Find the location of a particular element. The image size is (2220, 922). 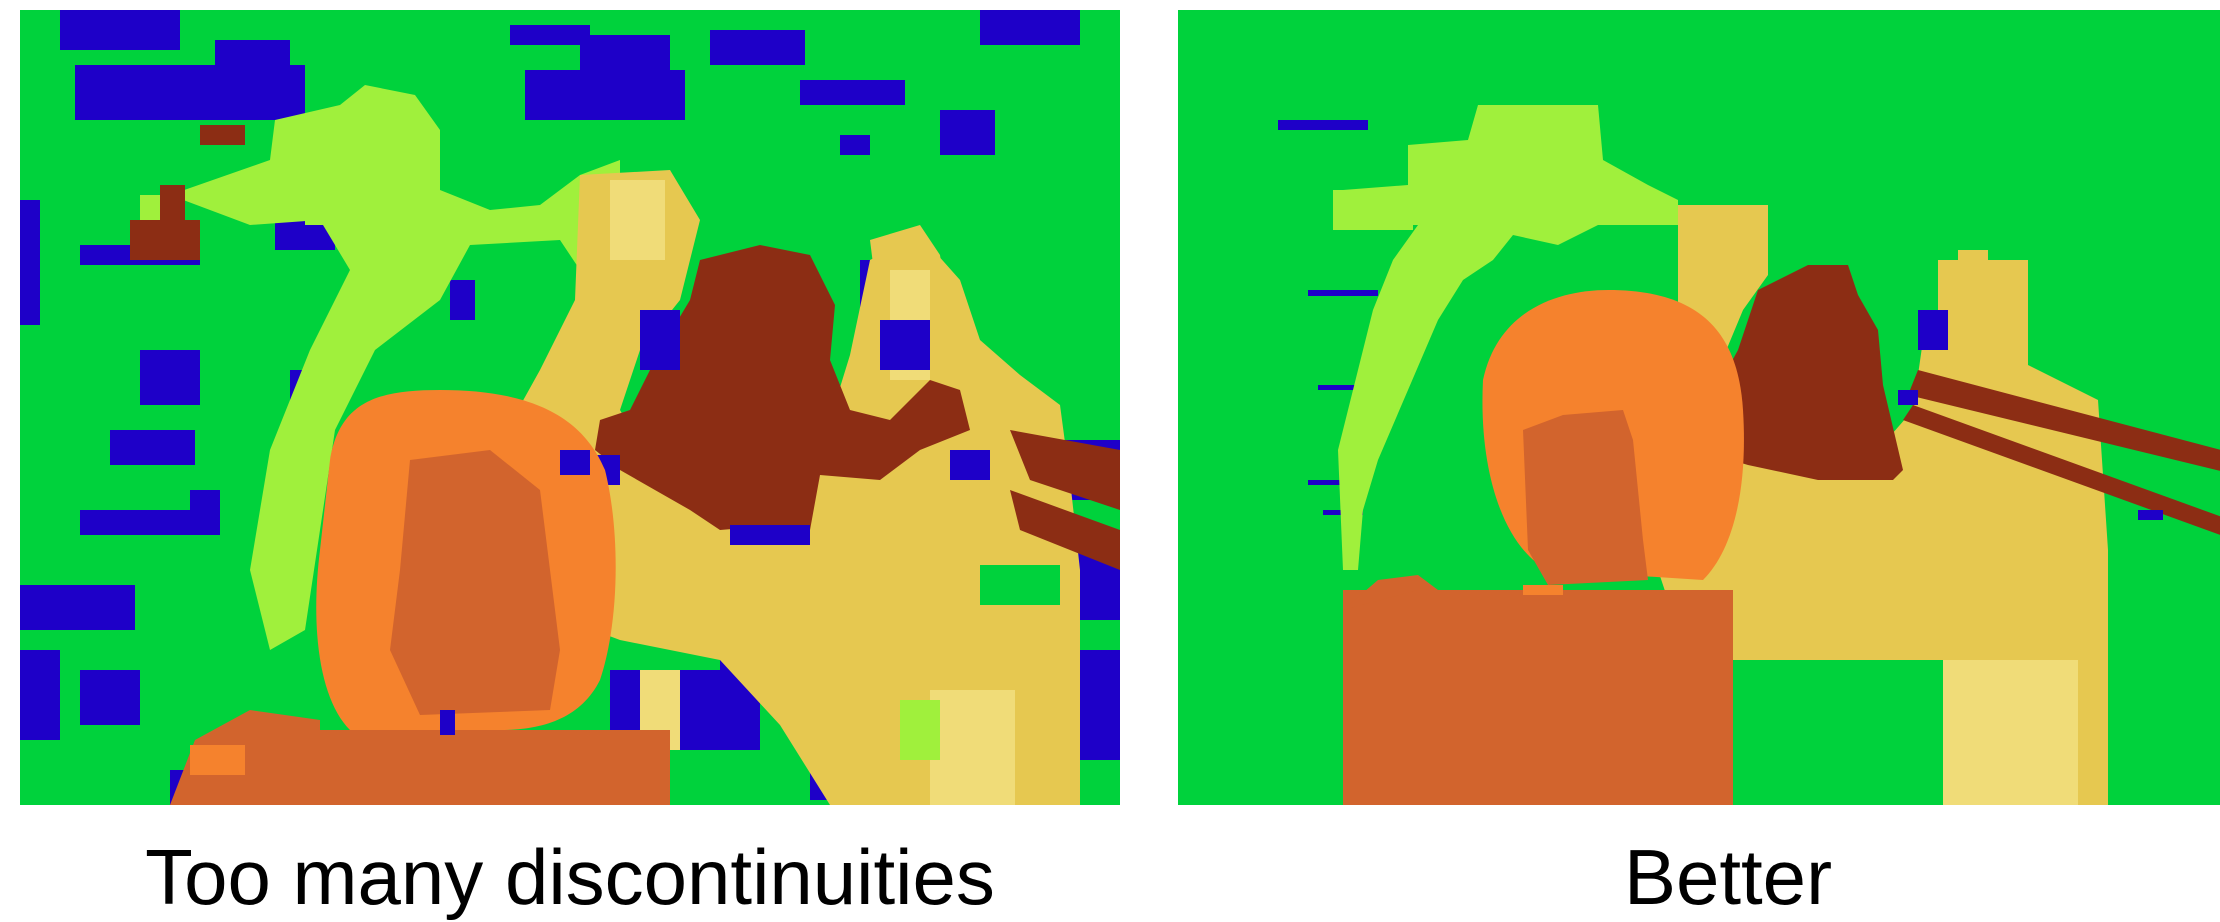

caption-better: Better is located at coordinates (1728, 877).